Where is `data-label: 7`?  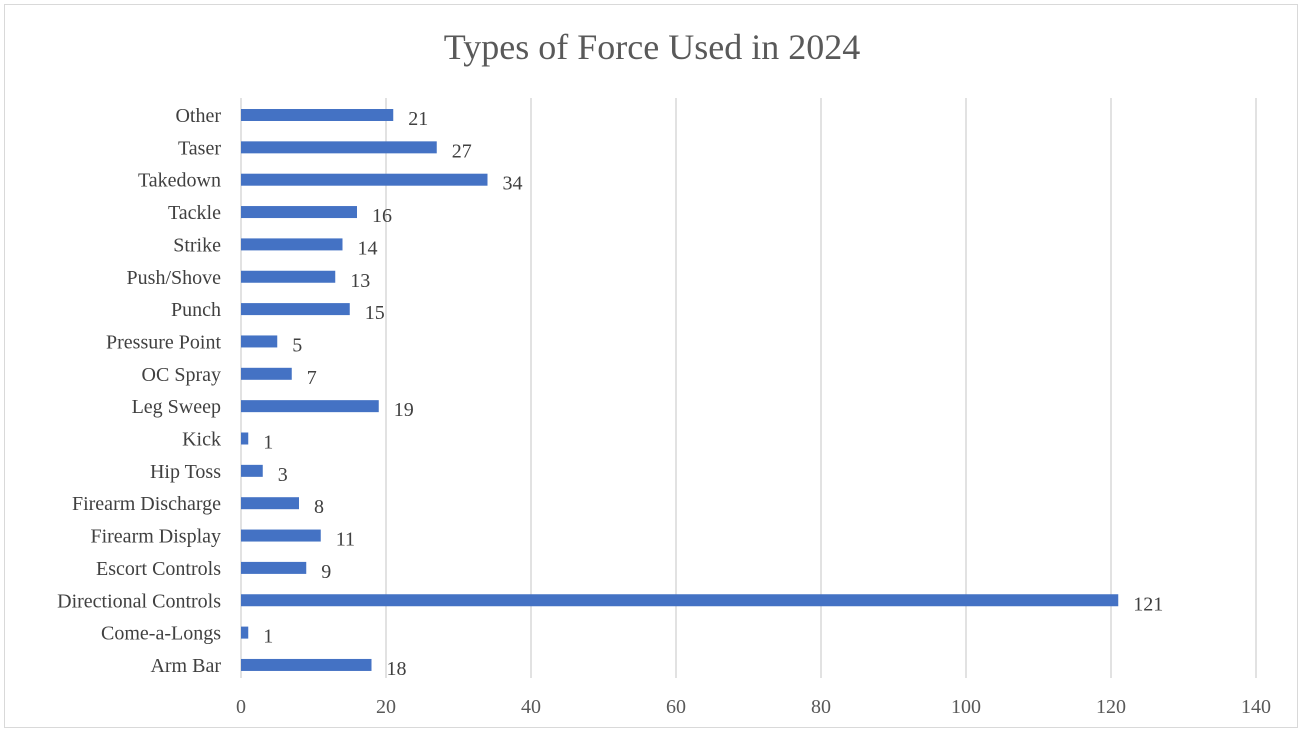 data-label: 7 is located at coordinates (312, 378).